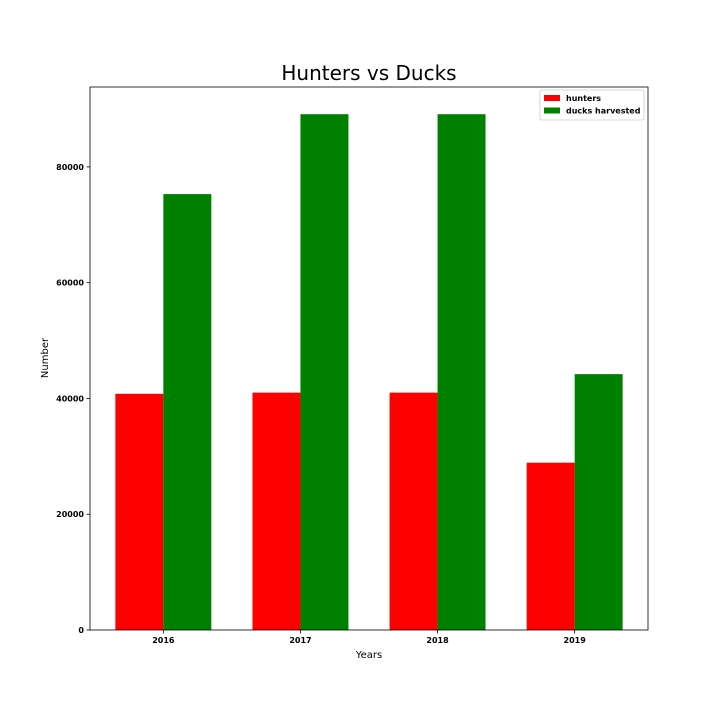 This screenshot has height=720, width=720. I want to click on x-tick-label: 2016, so click(163, 640).